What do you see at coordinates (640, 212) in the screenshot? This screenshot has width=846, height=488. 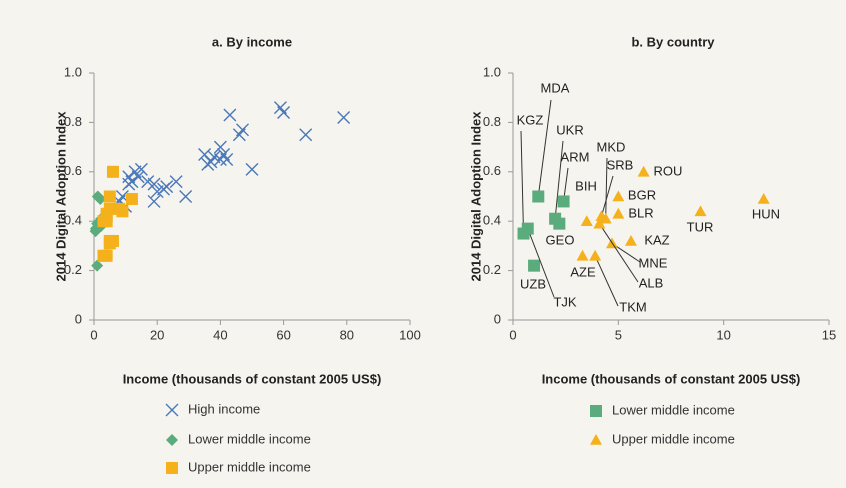 I see `point-label: BLR` at bounding box center [640, 212].